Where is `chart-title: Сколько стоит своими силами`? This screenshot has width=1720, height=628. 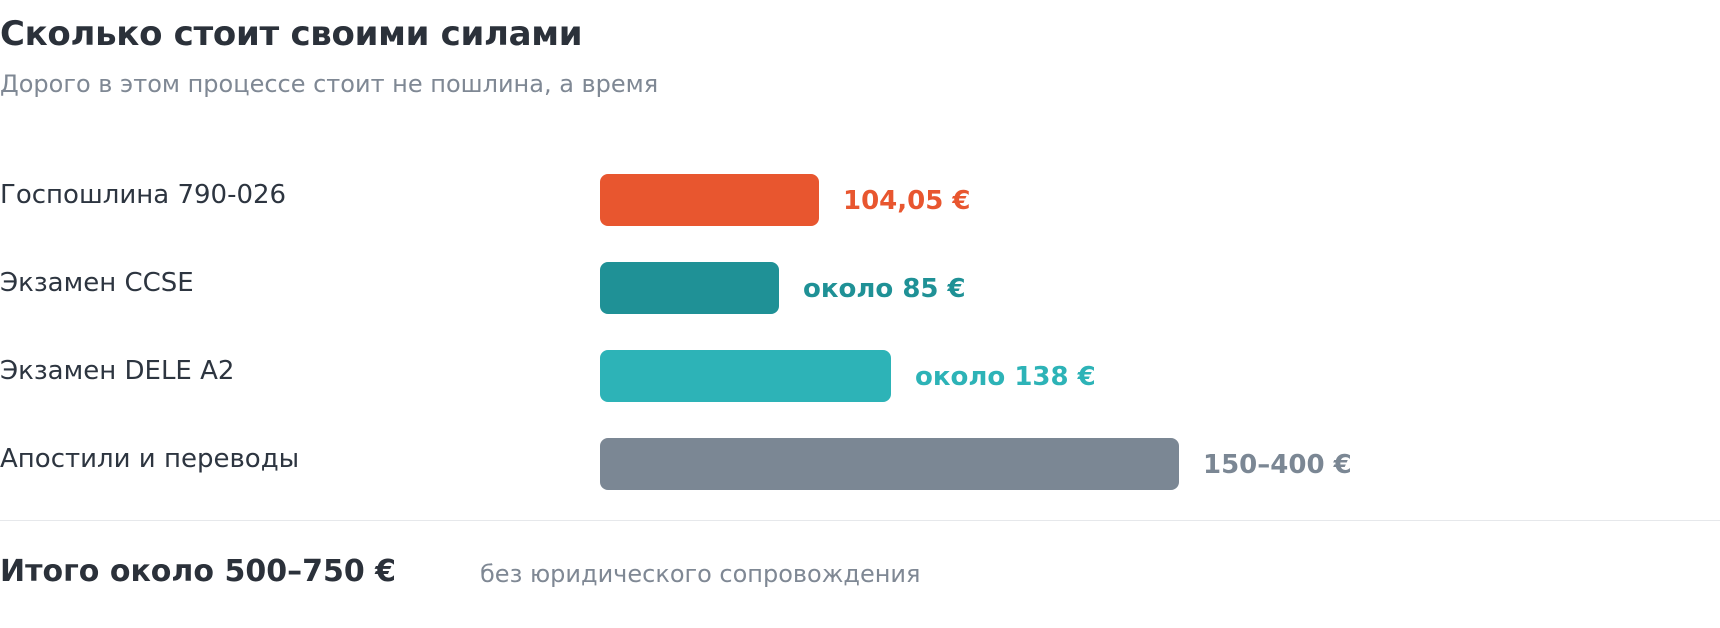 chart-title: Сколько стоит своими силами is located at coordinates (291, 34).